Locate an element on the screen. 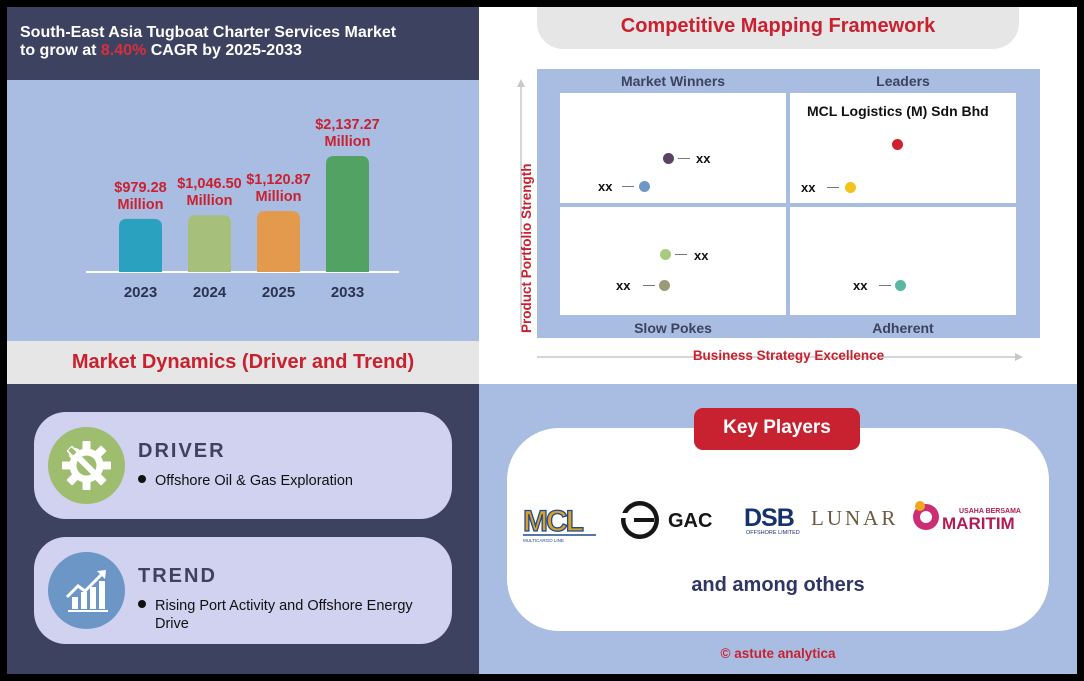 This screenshot has height=681, width=1084. mcl-logo: MCL MULTICARGO LINE is located at coordinates (559, 523).